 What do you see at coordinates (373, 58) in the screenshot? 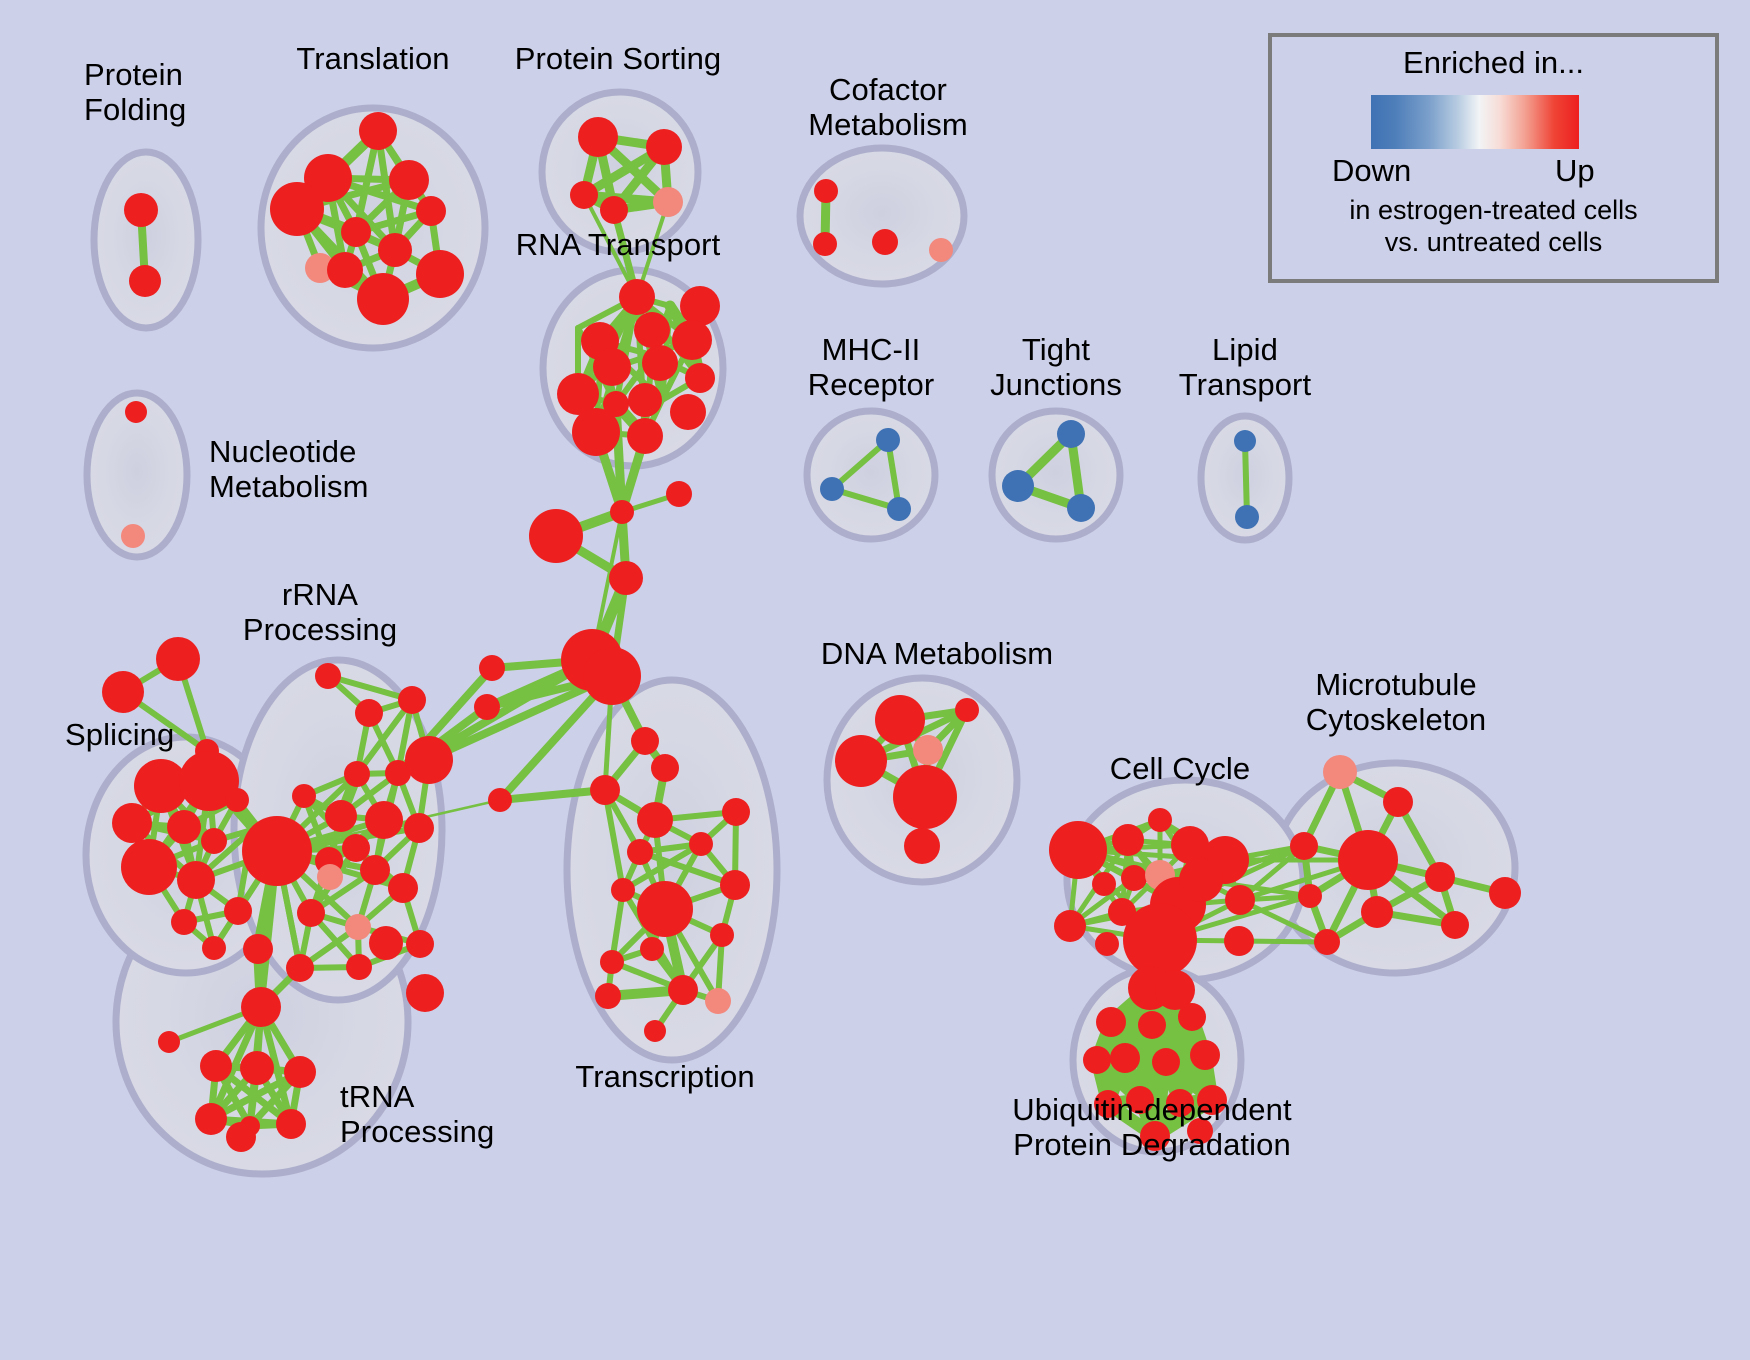
I see `cluster-label-translation: Translation` at bounding box center [373, 58].